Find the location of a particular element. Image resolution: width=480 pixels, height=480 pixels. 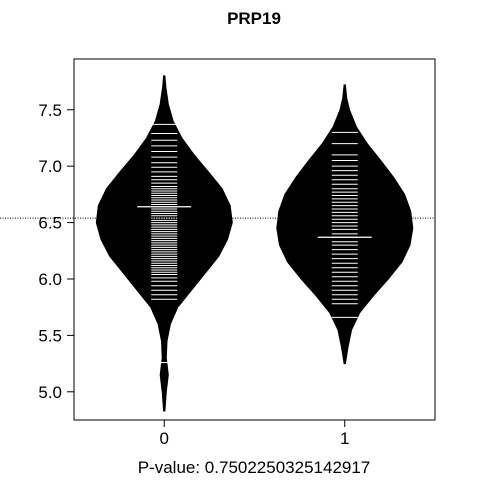

x-axis-label: P-value: 0.7502250325142917 is located at coordinates (254, 467).